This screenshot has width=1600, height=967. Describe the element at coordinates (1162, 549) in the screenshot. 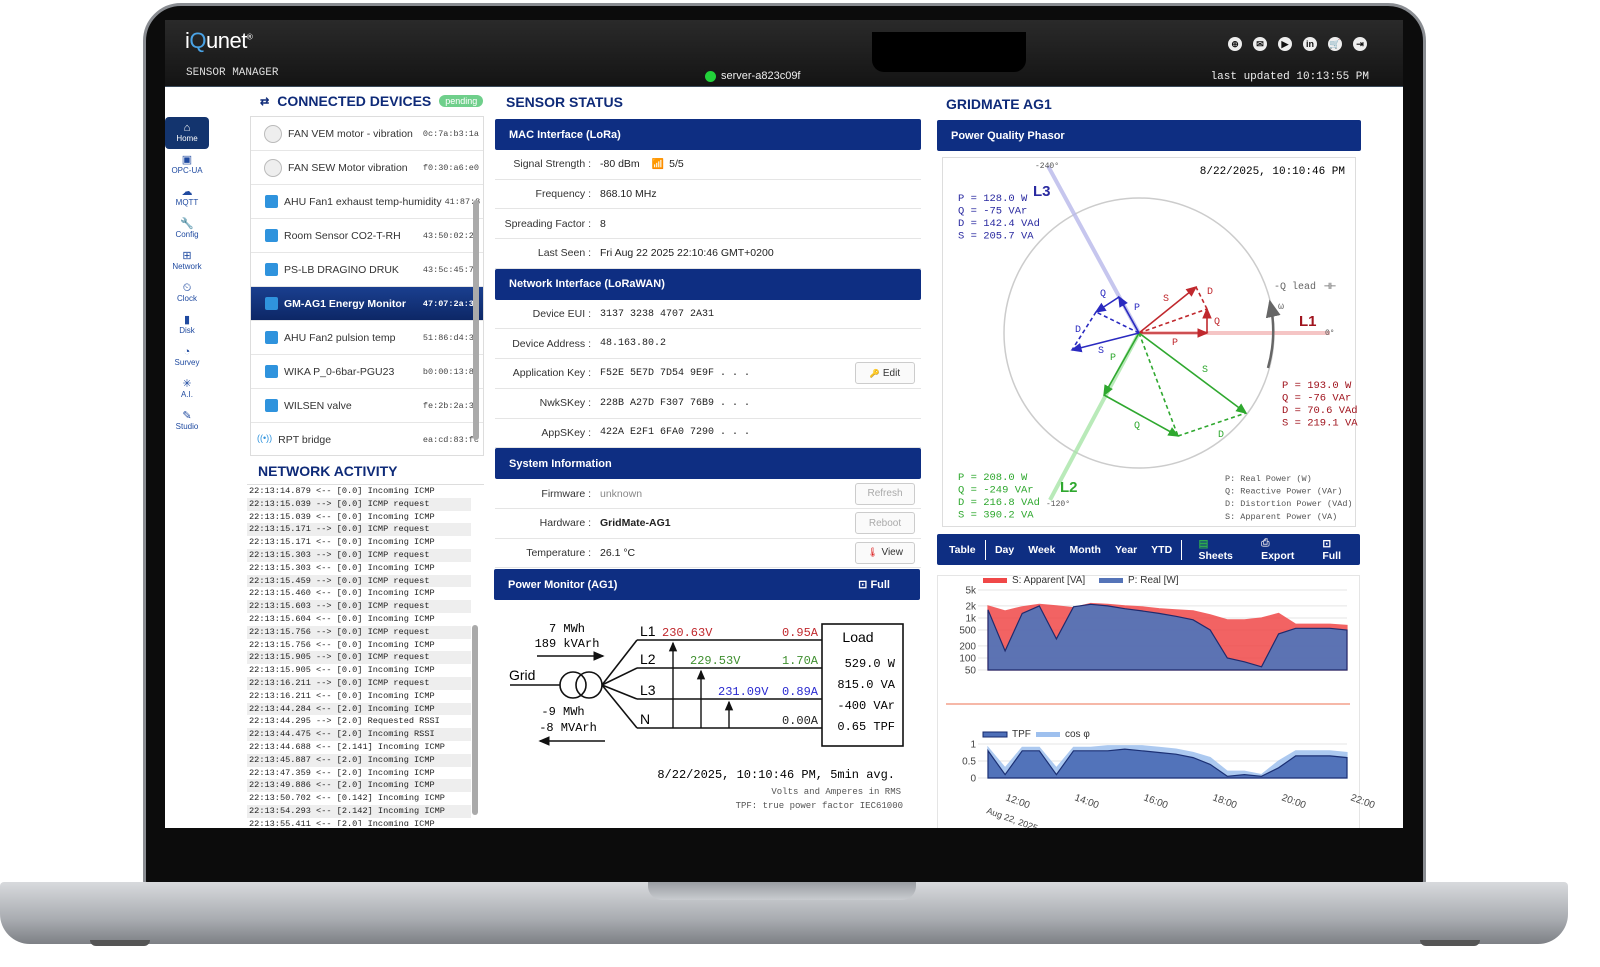

I see `range-ytd: YTD` at that location.